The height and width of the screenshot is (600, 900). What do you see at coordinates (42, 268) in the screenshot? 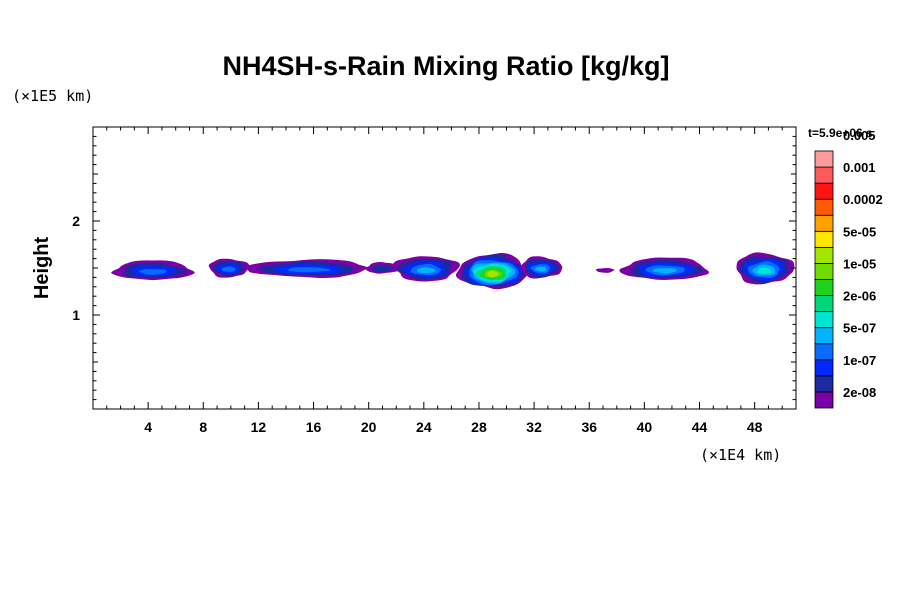
I see `y-axis-label: Height` at bounding box center [42, 268].